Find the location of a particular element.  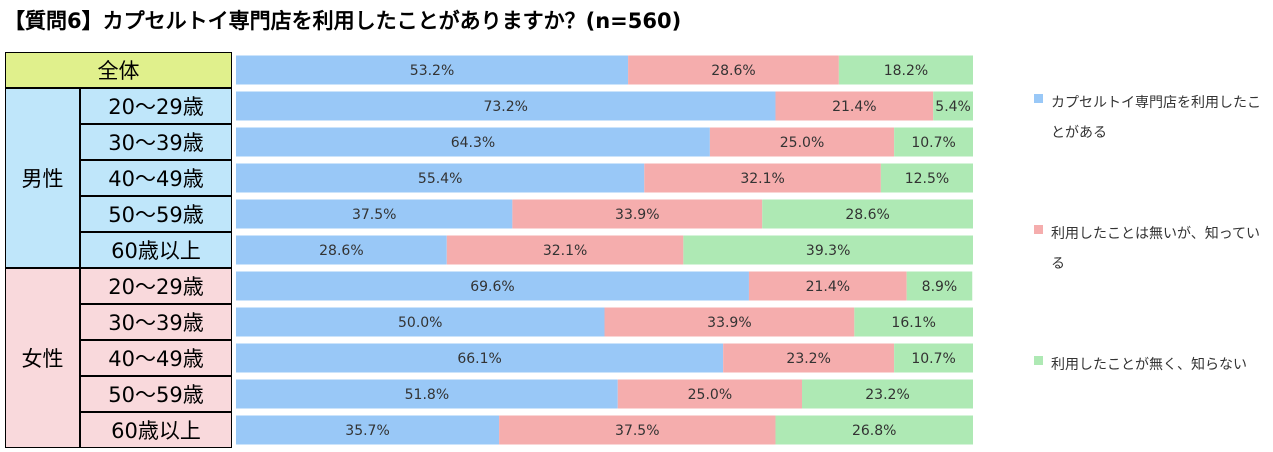

data-label-unknown-row-6: 8.9% is located at coordinates (940, 287).